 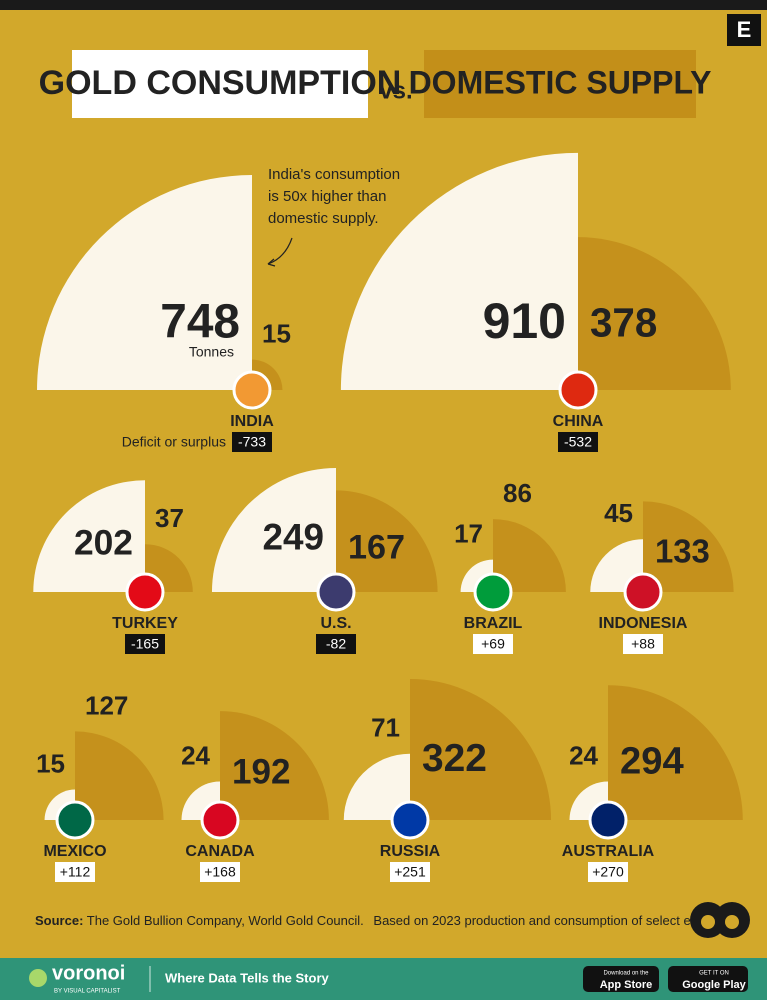 What do you see at coordinates (714, 985) in the screenshot?
I see `google-play-label: Google Play` at bounding box center [714, 985].